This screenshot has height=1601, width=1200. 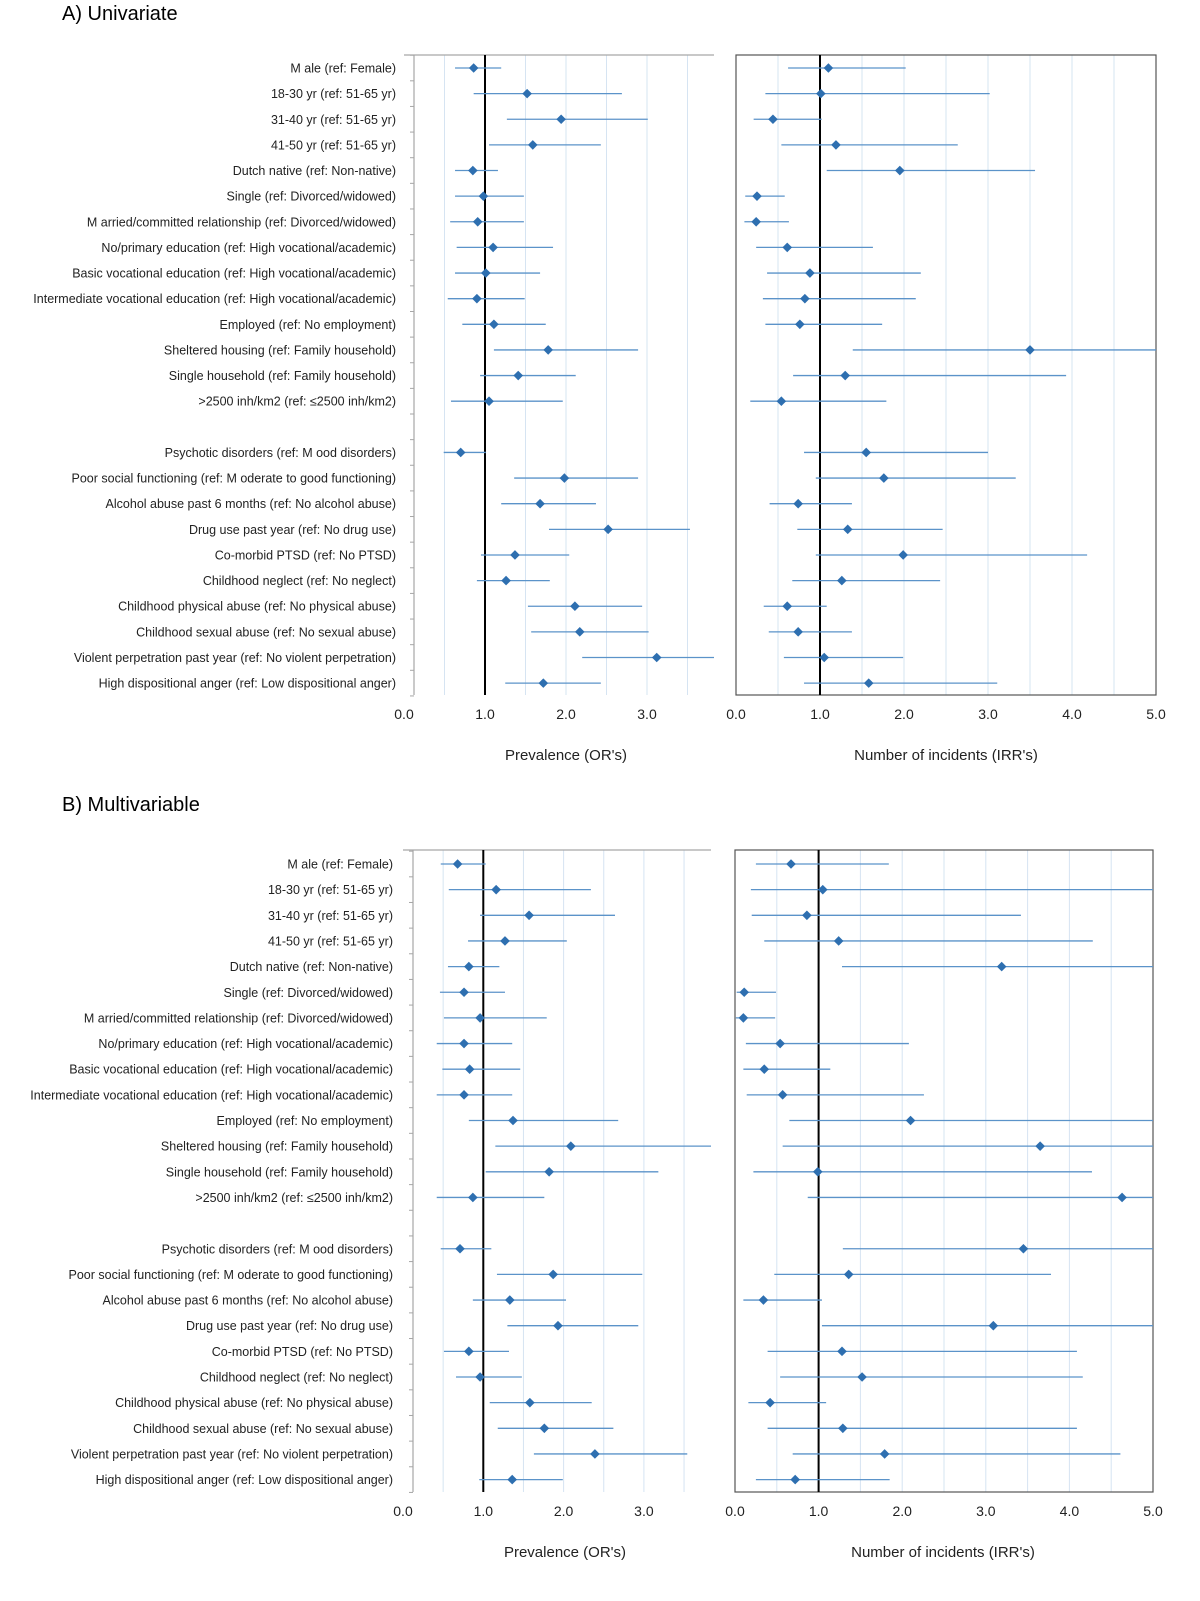 What do you see at coordinates (289, 1326) in the screenshot?
I see `category-label: Drug use past year (ref: No drug use)` at bounding box center [289, 1326].